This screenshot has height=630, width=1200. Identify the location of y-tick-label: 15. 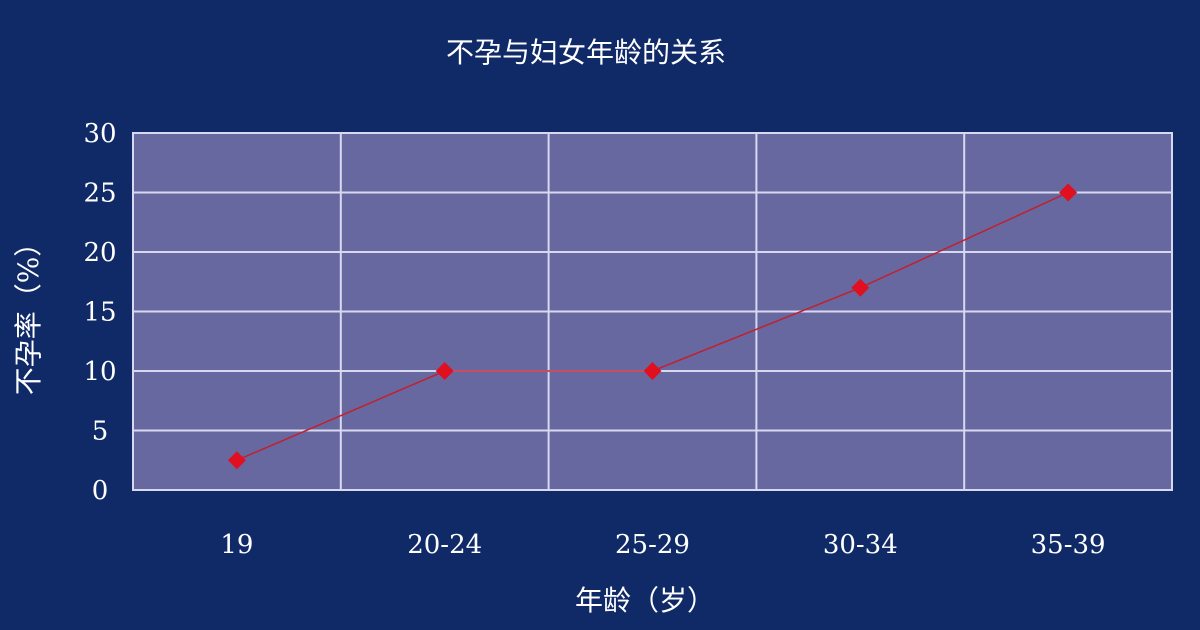
(99, 313).